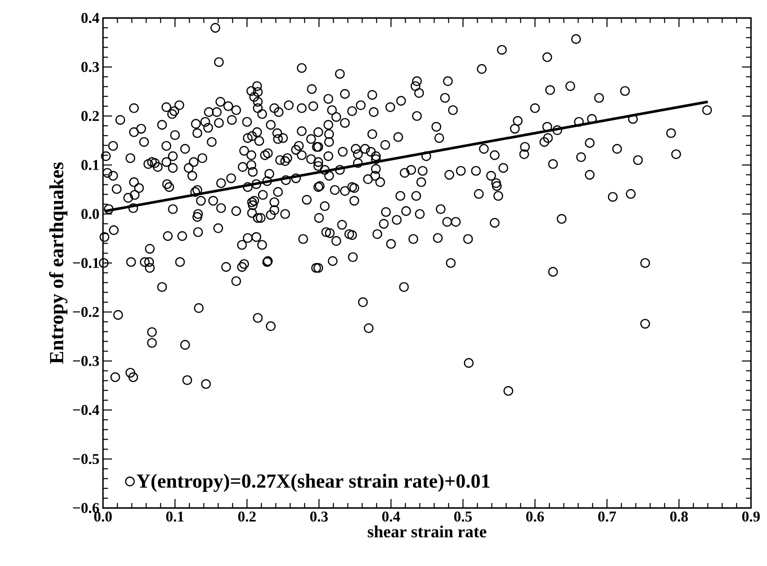 The image size is (767, 566). What do you see at coordinates (86, 263) in the screenshot?
I see `y-tick-label: −0.1` at bounding box center [86, 263].